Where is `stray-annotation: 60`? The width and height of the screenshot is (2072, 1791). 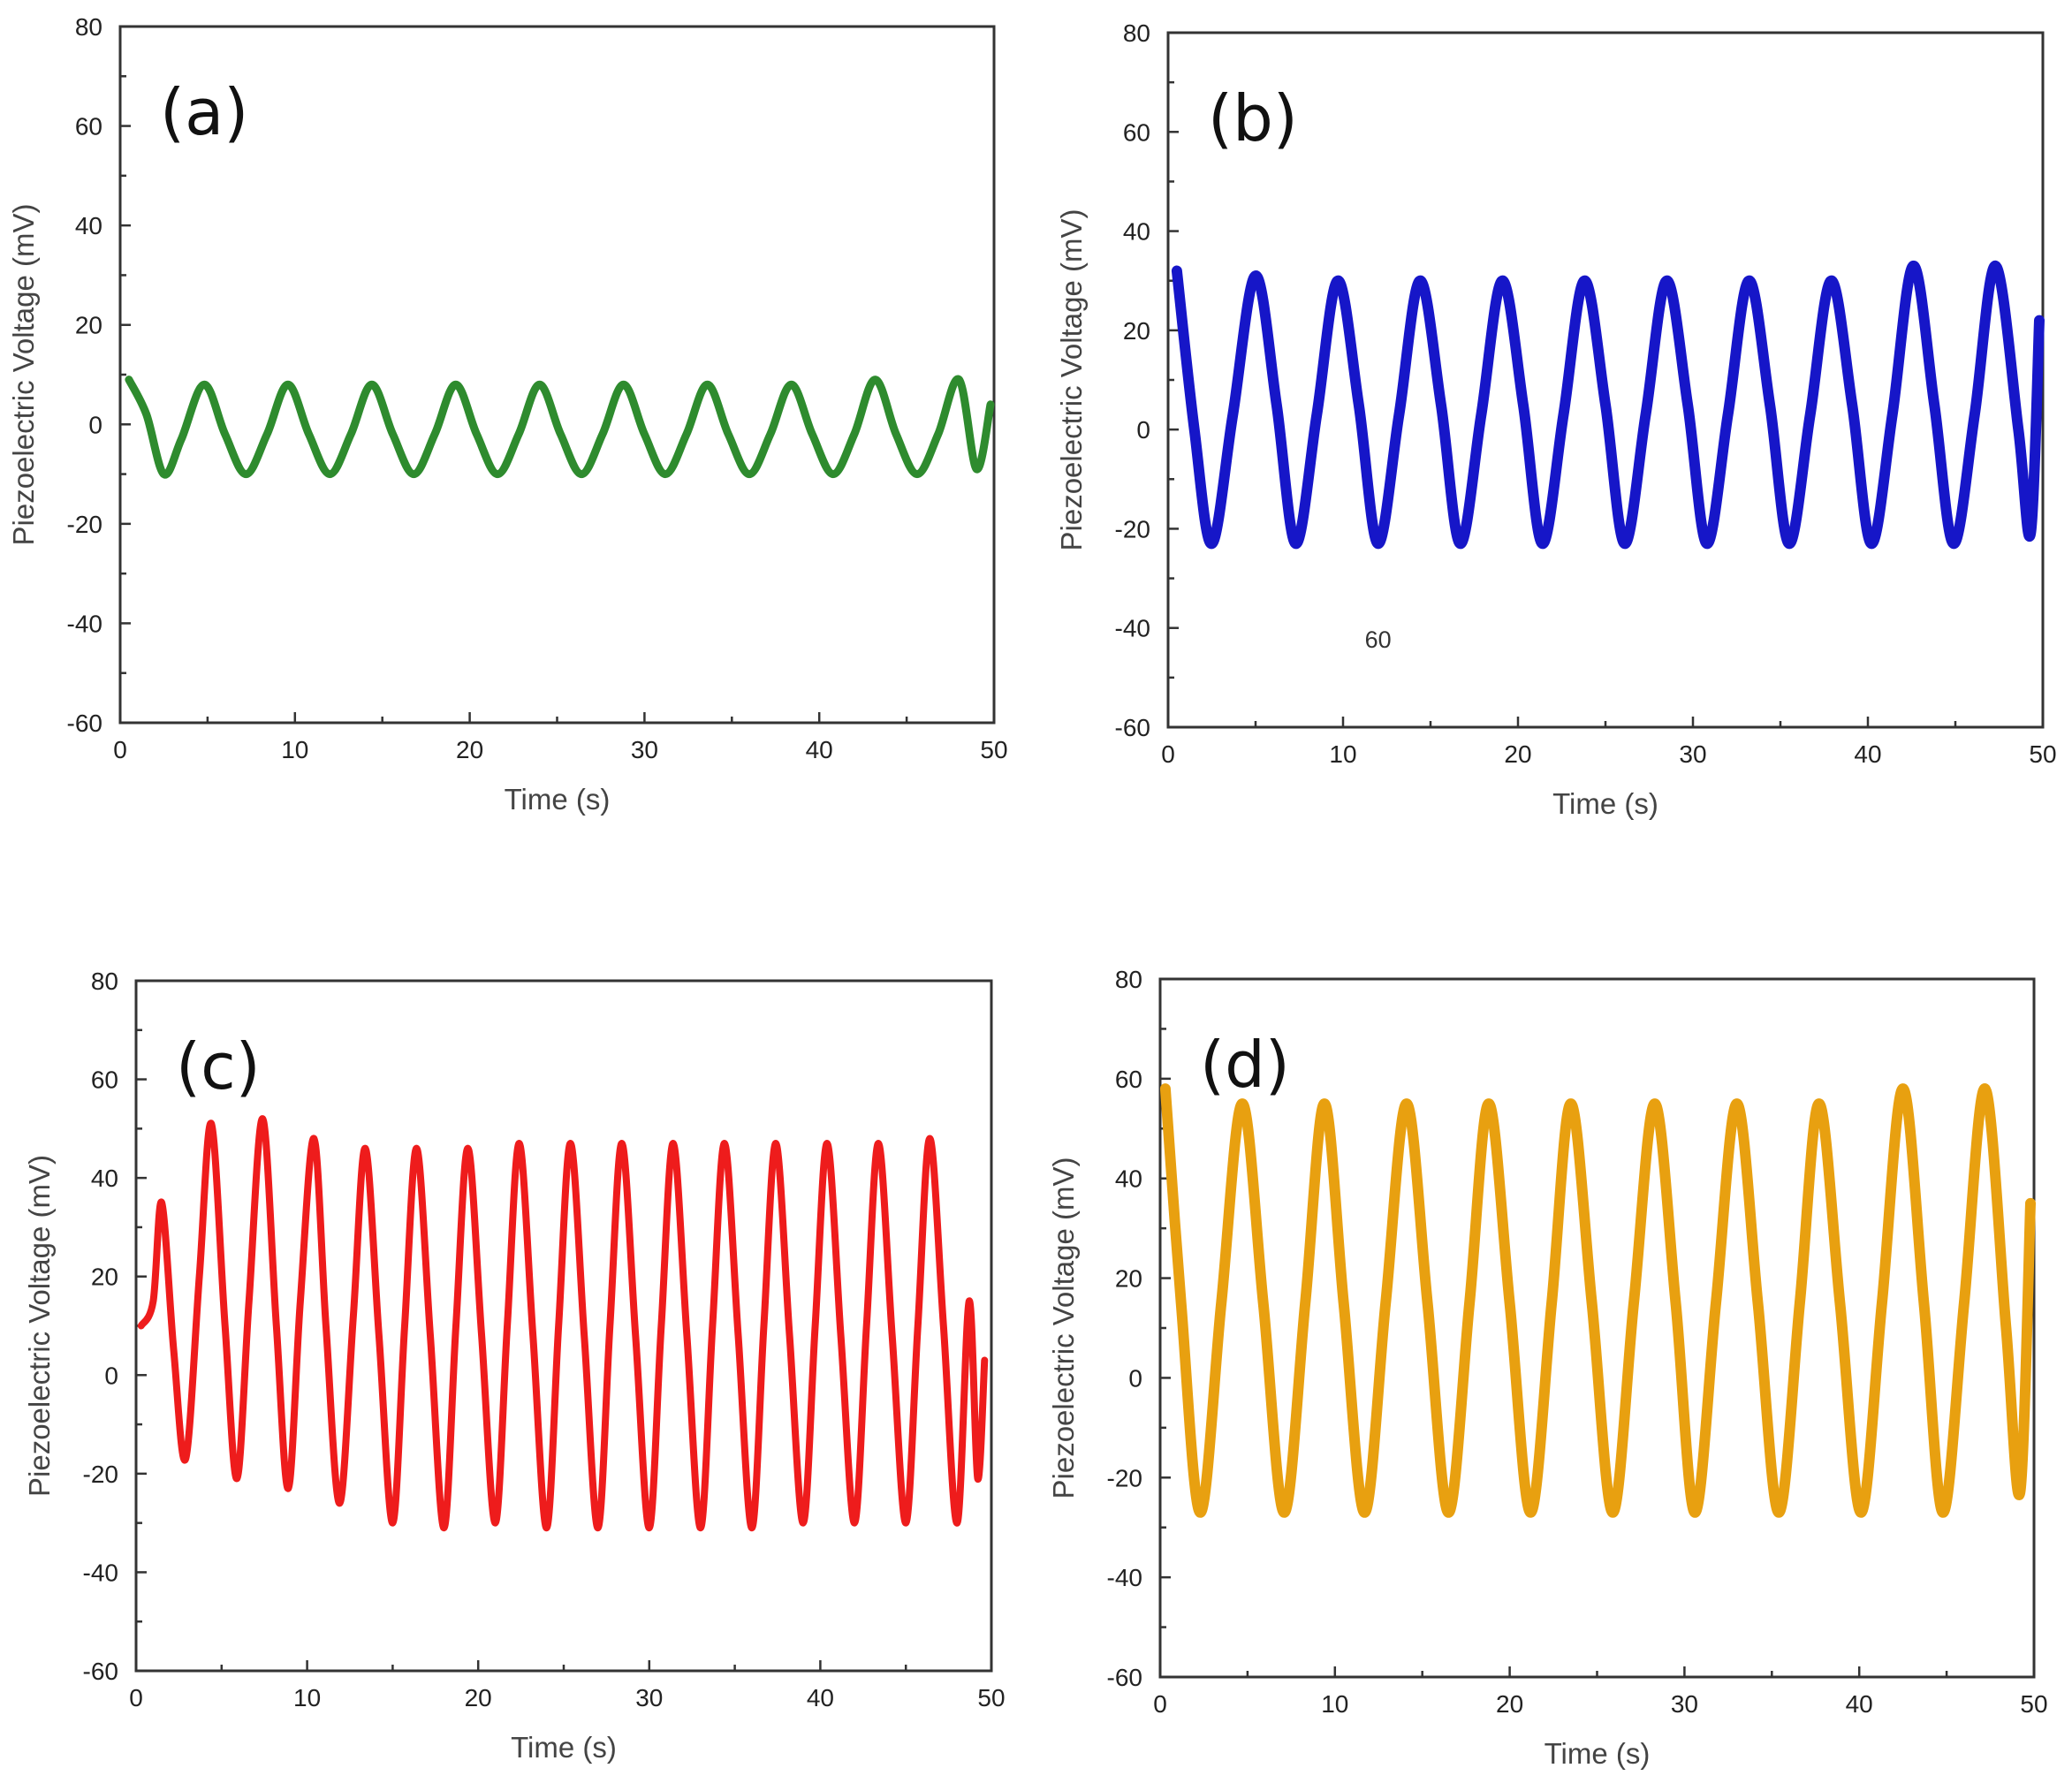
stray-annotation: 60 is located at coordinates (1378, 639).